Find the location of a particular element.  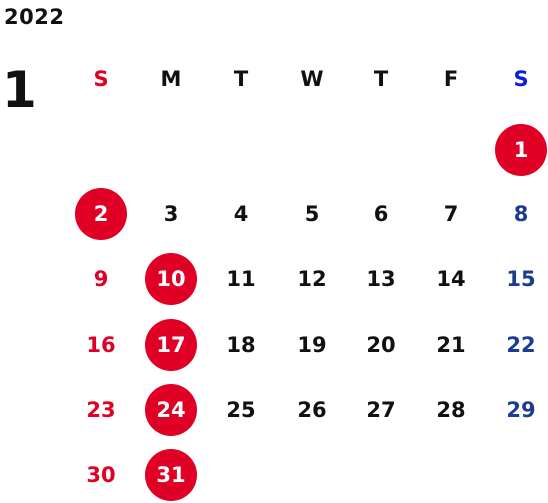

weekday-header-wednesday: W is located at coordinates (312, 79).